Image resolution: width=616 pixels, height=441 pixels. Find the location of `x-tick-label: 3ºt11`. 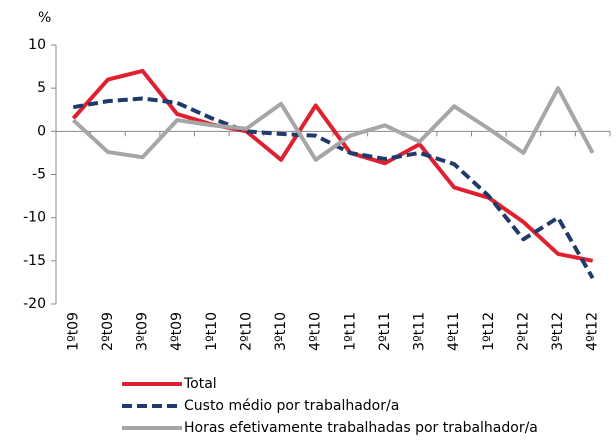

x-tick-label: 3ºt11 is located at coordinates (420, 331).